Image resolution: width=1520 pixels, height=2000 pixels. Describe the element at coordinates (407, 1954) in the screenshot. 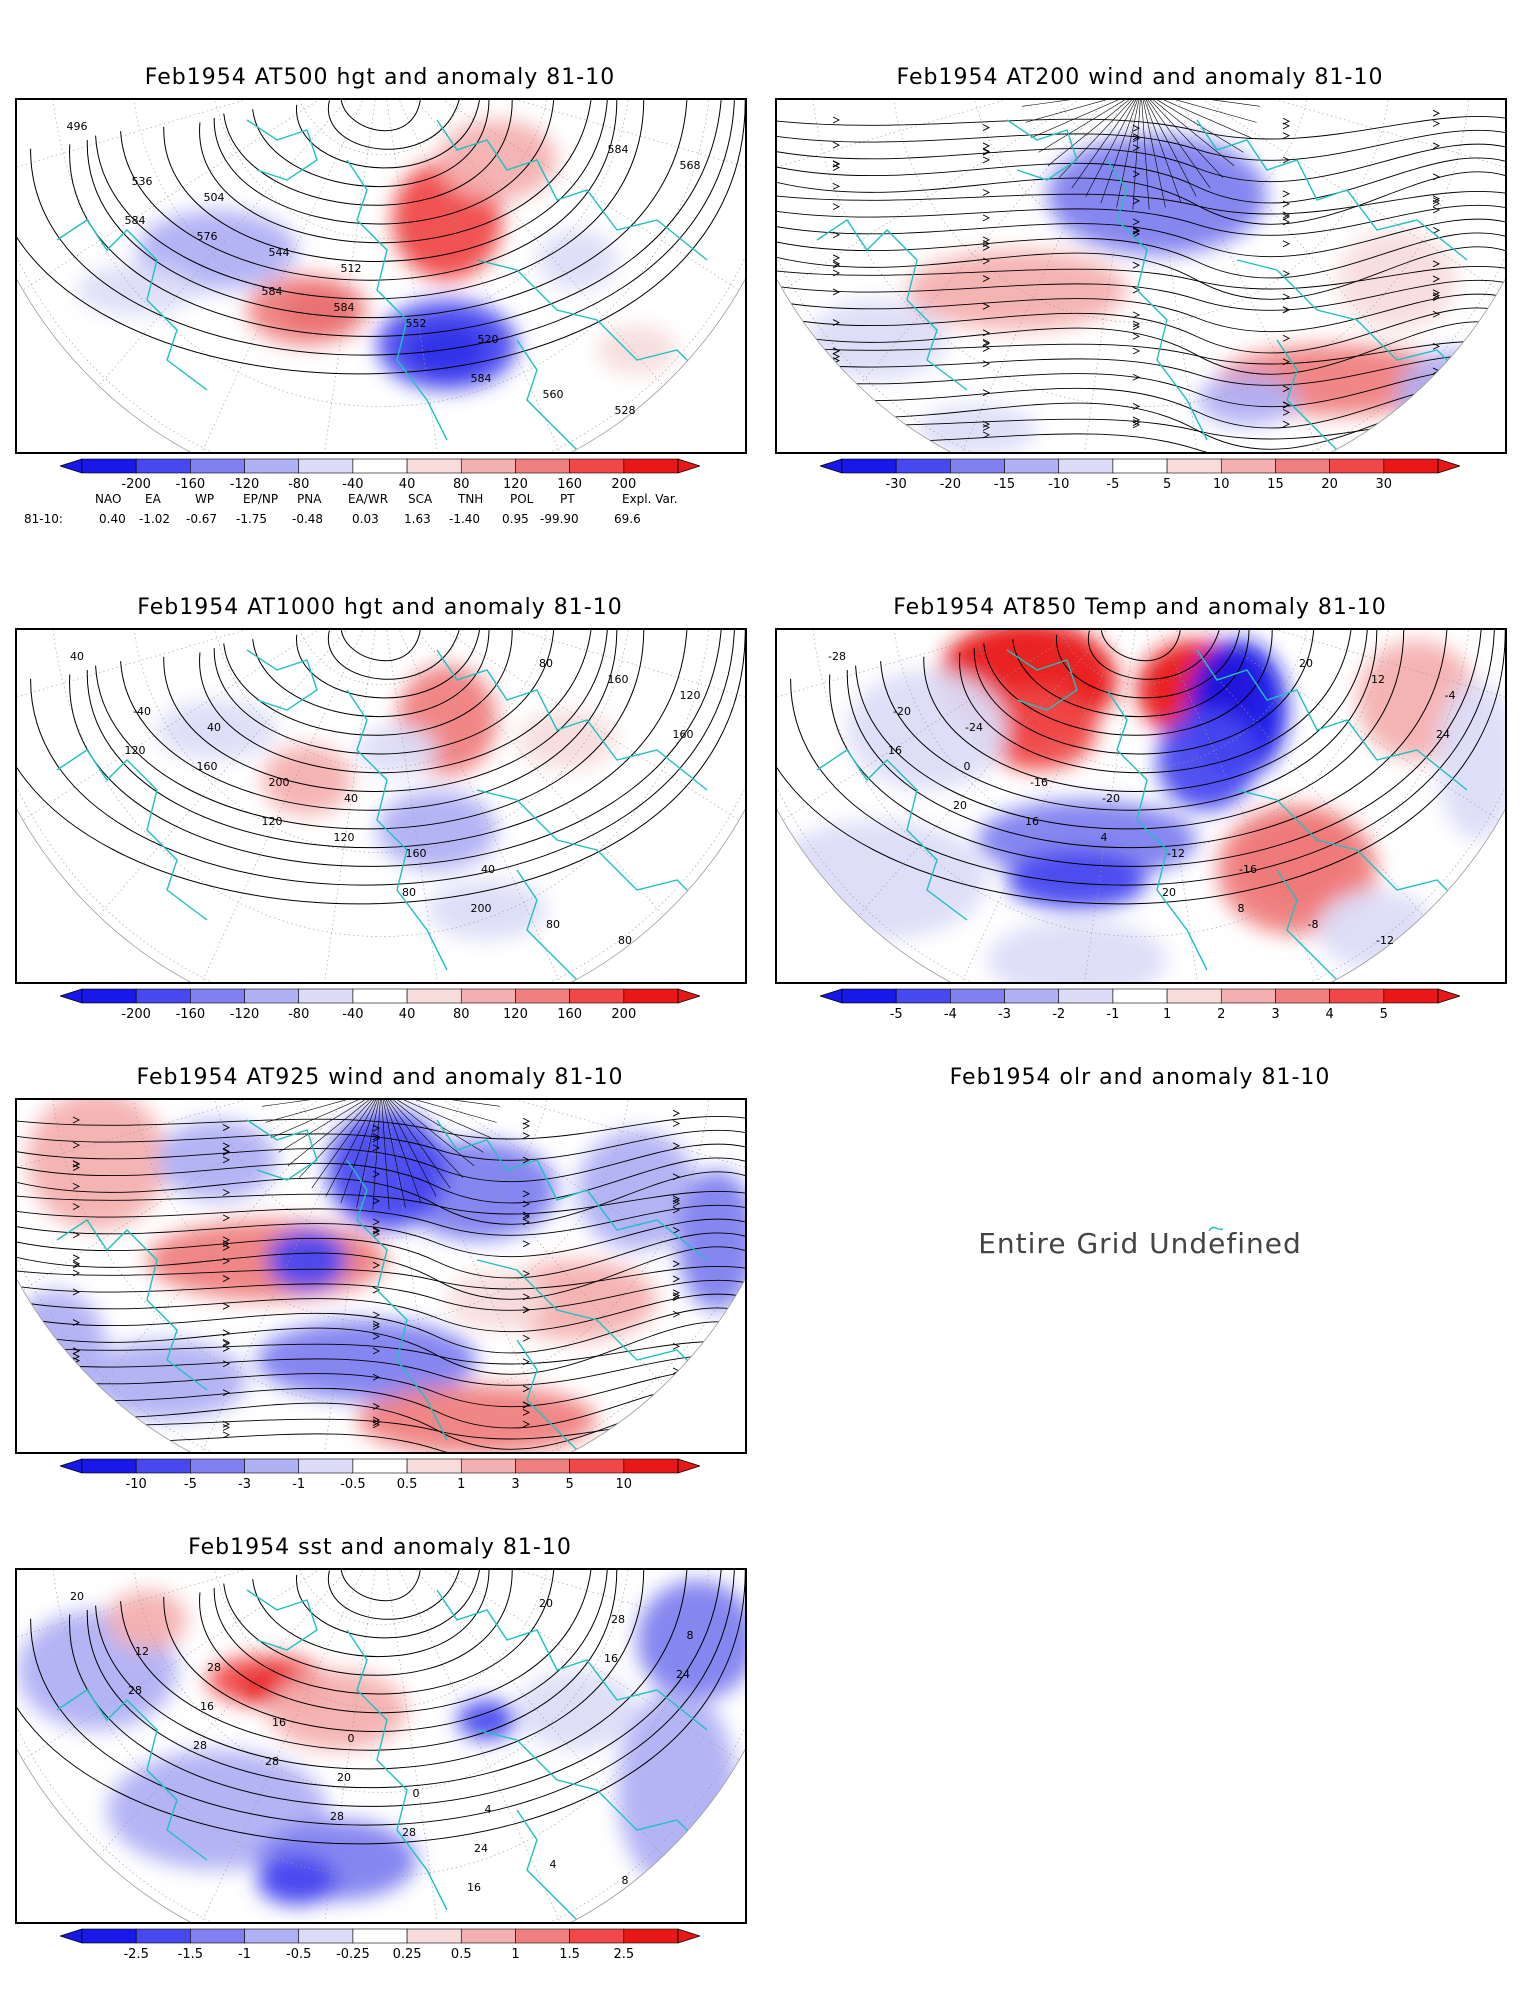

I see `colorbar-tick-label: 0.25` at that location.